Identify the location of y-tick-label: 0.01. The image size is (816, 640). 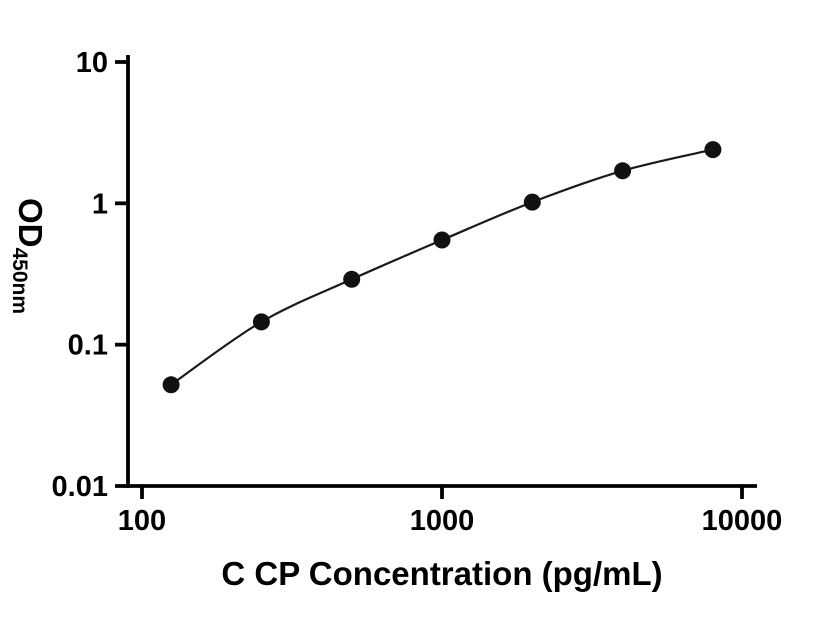
(80, 487).